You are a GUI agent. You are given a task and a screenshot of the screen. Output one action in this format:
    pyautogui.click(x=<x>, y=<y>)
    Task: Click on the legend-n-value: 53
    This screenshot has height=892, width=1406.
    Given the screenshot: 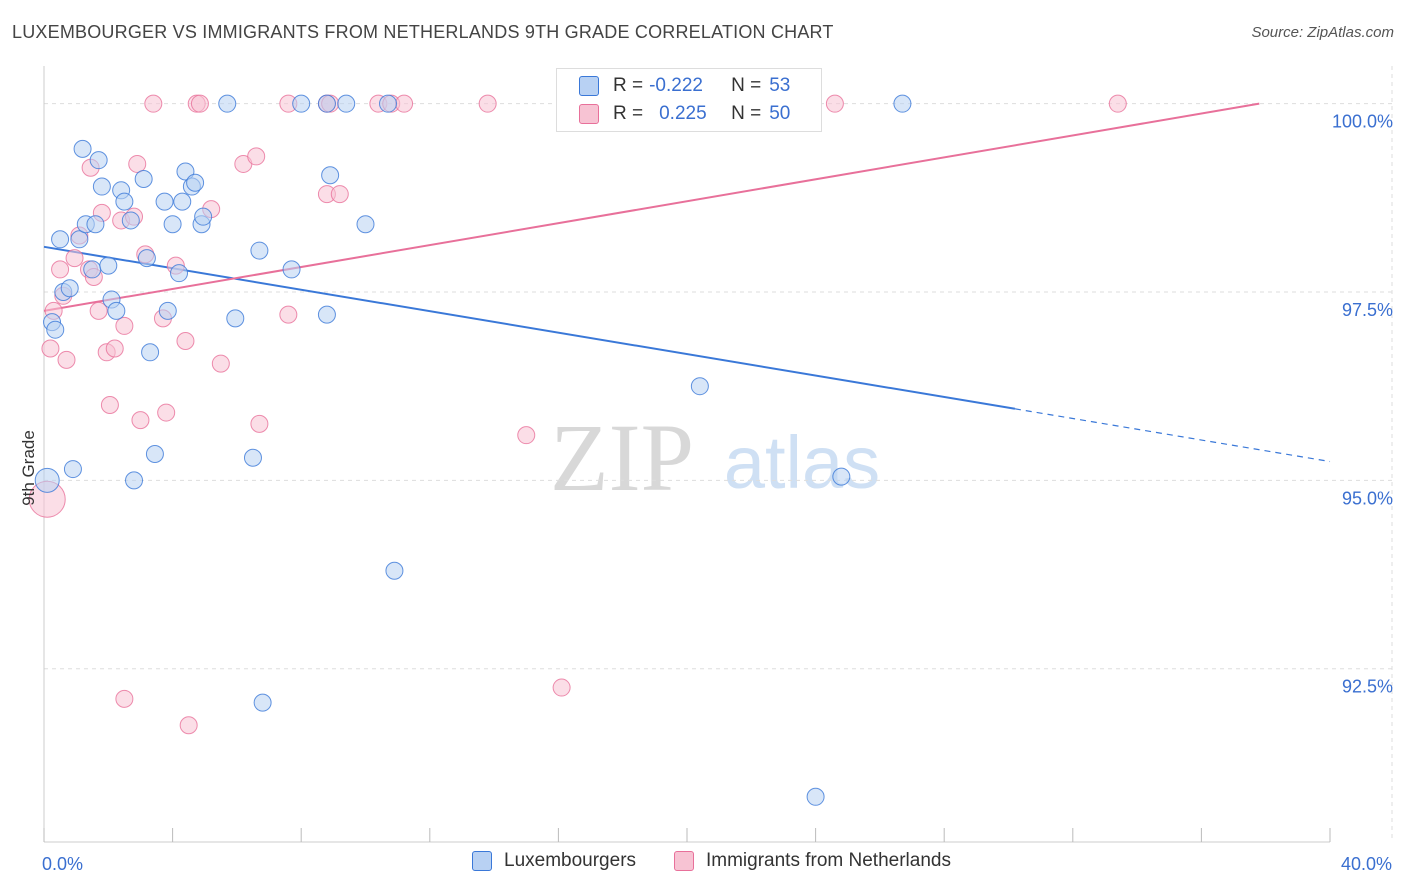 What is the action you would take?
    pyautogui.click(x=780, y=85)
    